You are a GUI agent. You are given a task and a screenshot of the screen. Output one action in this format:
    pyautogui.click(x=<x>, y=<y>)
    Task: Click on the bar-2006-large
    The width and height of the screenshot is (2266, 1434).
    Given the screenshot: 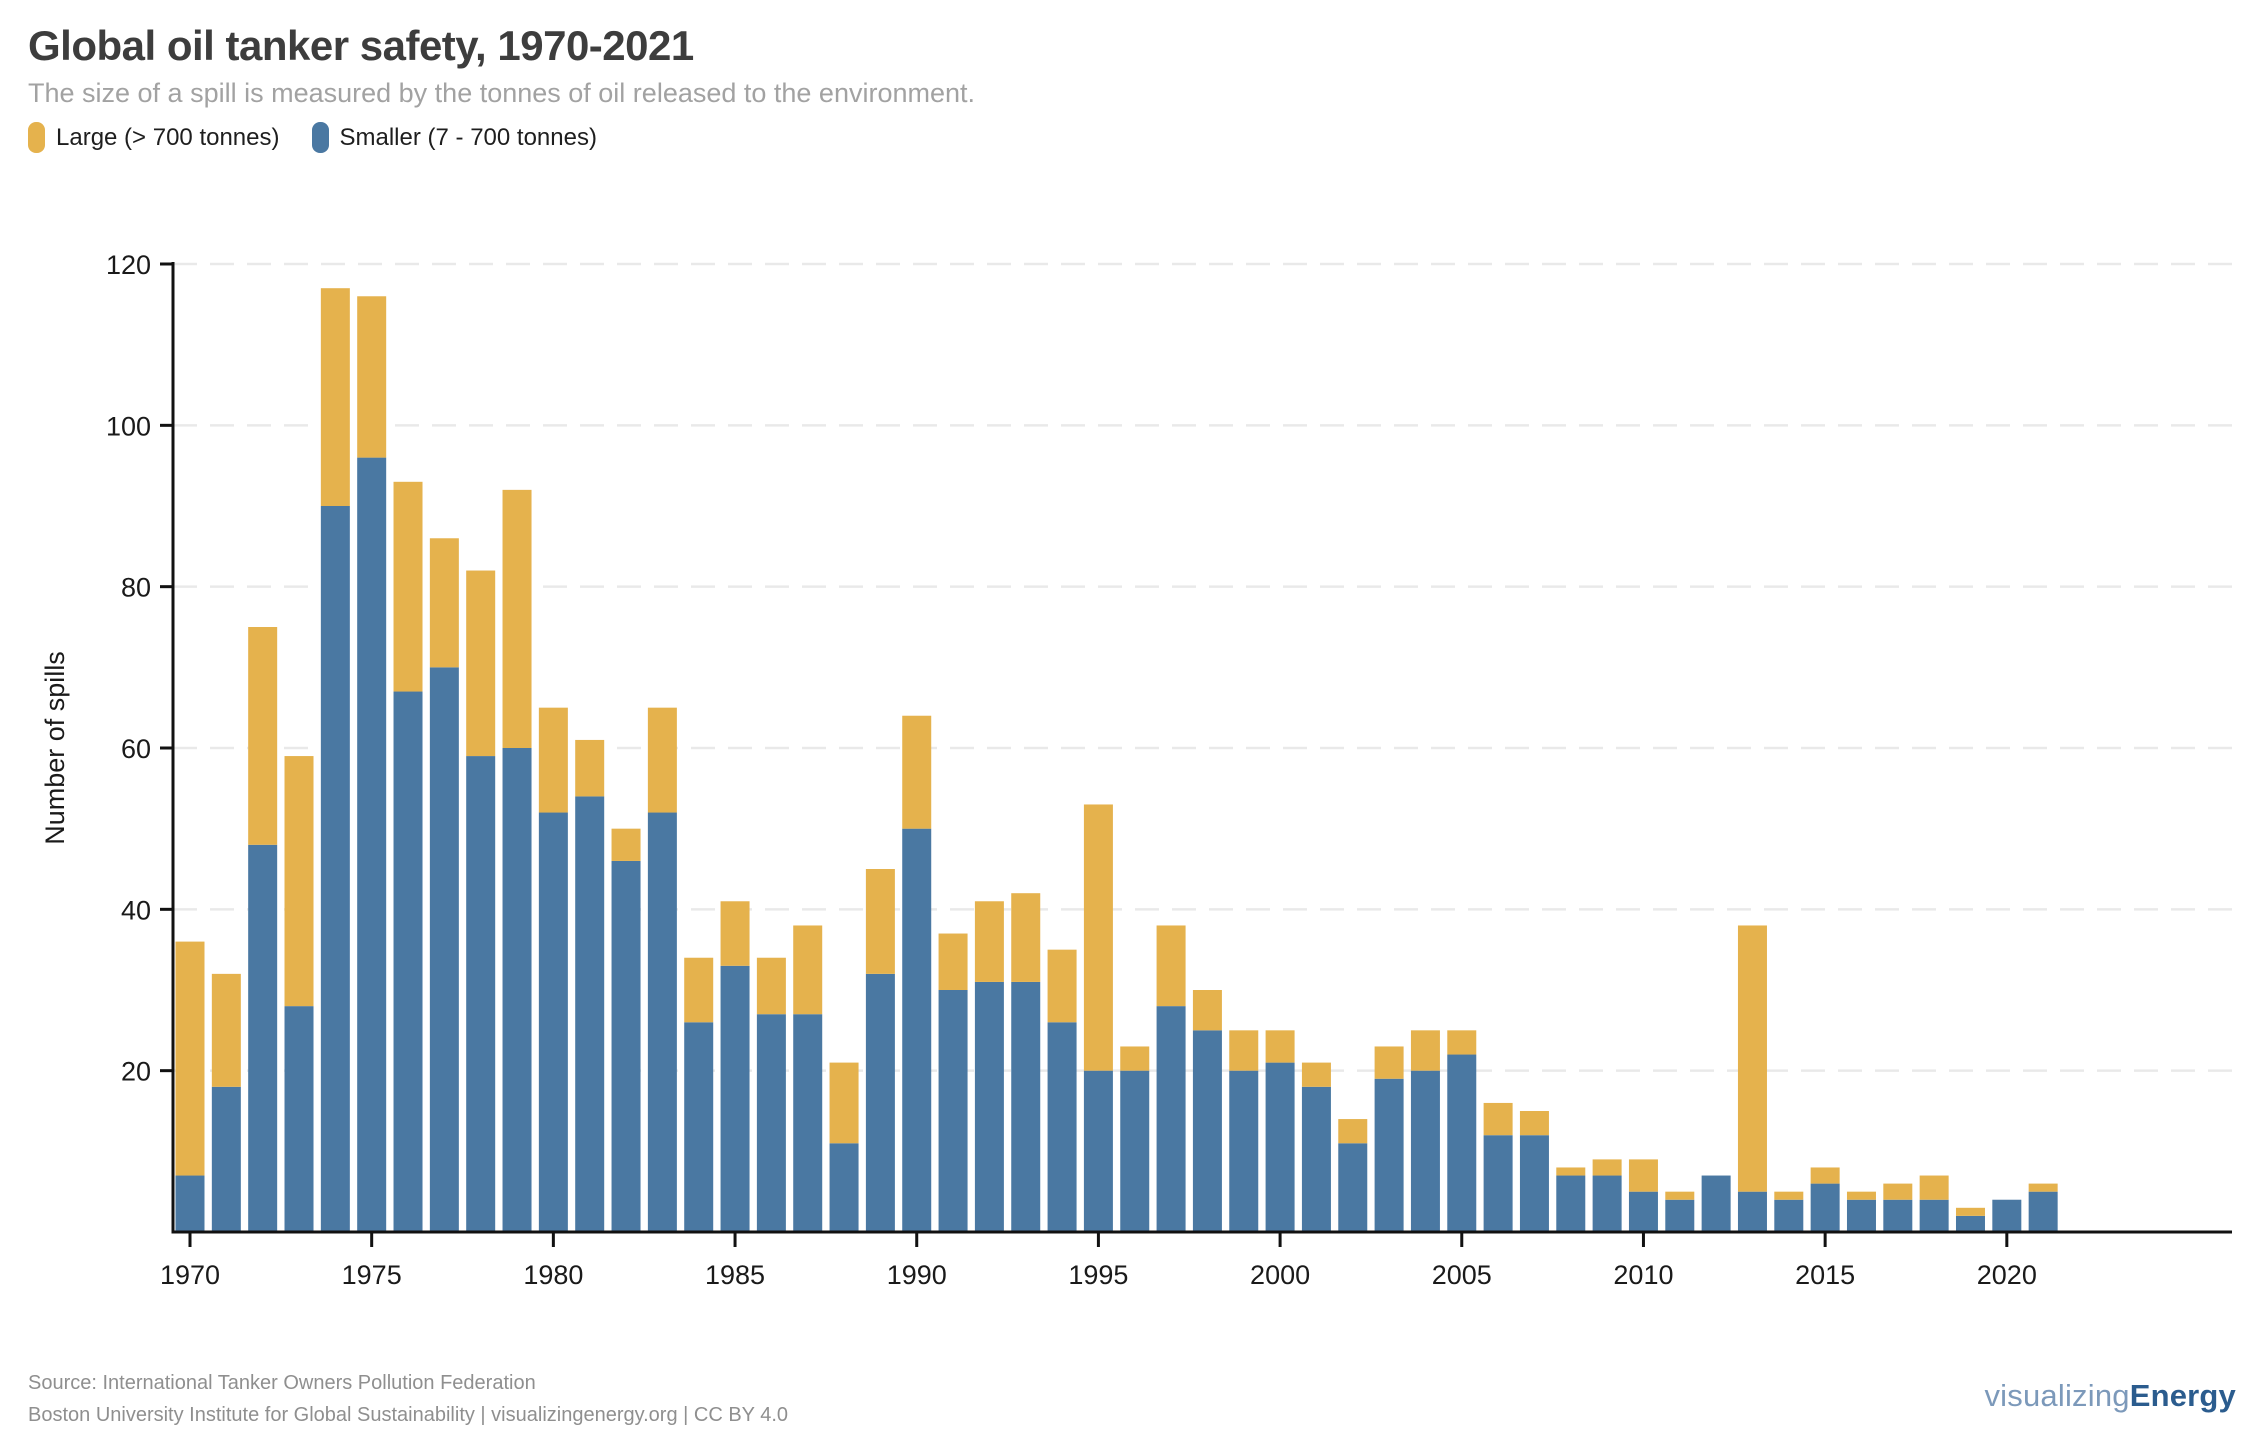 What is the action you would take?
    pyautogui.click(x=1498, y=1119)
    